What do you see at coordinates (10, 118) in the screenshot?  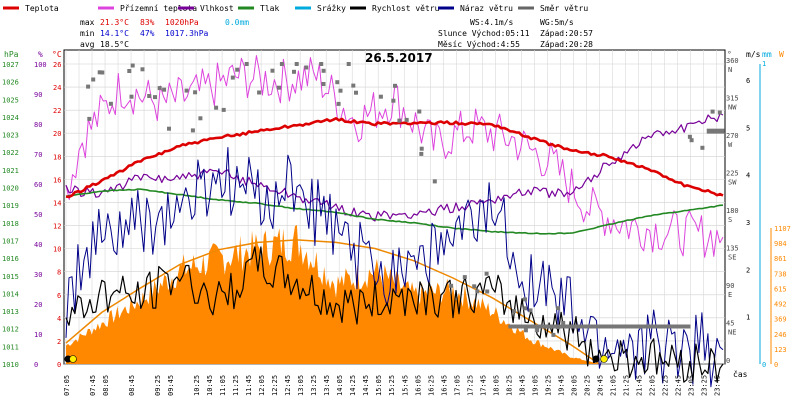 I see `y-tick-pressure: 1024` at bounding box center [10, 118].